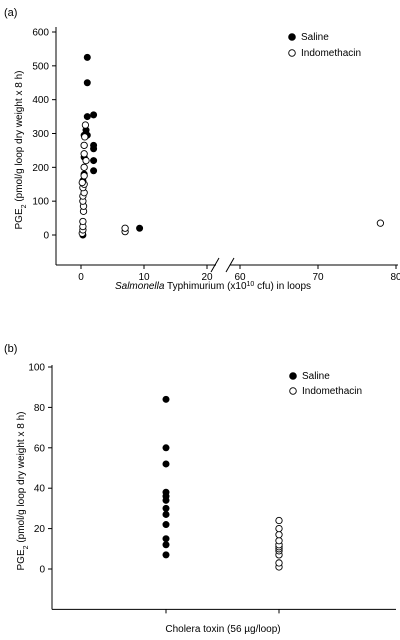 This screenshot has height=640, width=400. What do you see at coordinates (324, 45) in the screenshot?
I see `panel-a-legend: Saline Indomethacin` at bounding box center [324, 45].